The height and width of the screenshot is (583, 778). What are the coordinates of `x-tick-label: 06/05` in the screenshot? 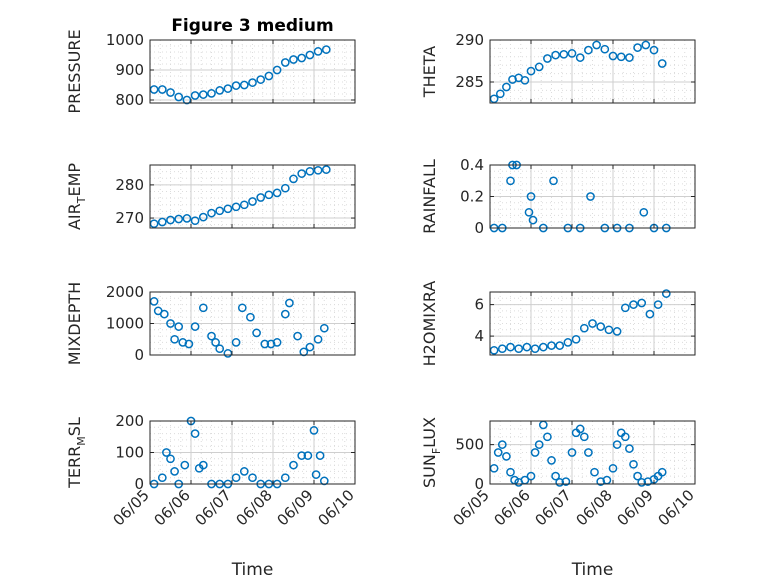 It's located at (471, 507).